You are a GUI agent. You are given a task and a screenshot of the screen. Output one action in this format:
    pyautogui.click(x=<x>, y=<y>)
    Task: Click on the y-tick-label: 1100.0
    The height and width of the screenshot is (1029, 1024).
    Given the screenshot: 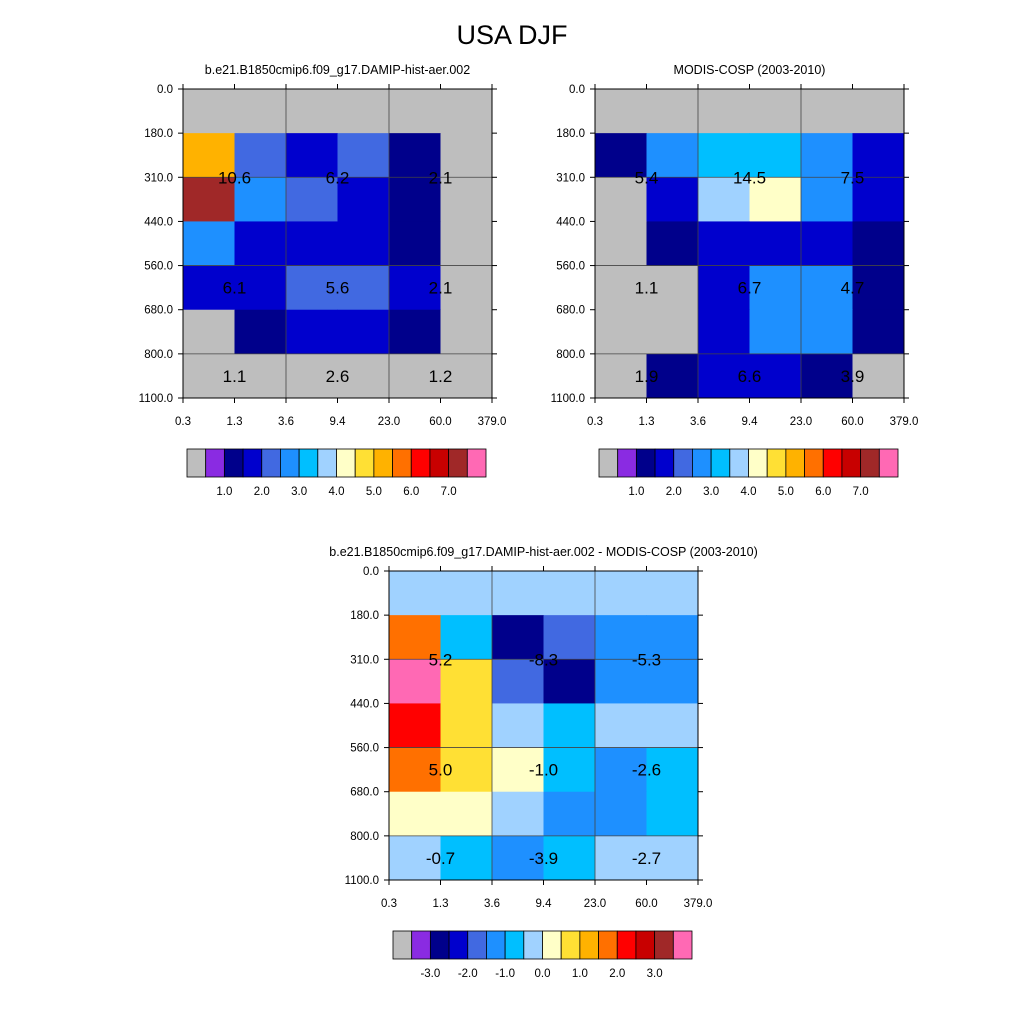 What is the action you would take?
    pyautogui.click(x=568, y=399)
    